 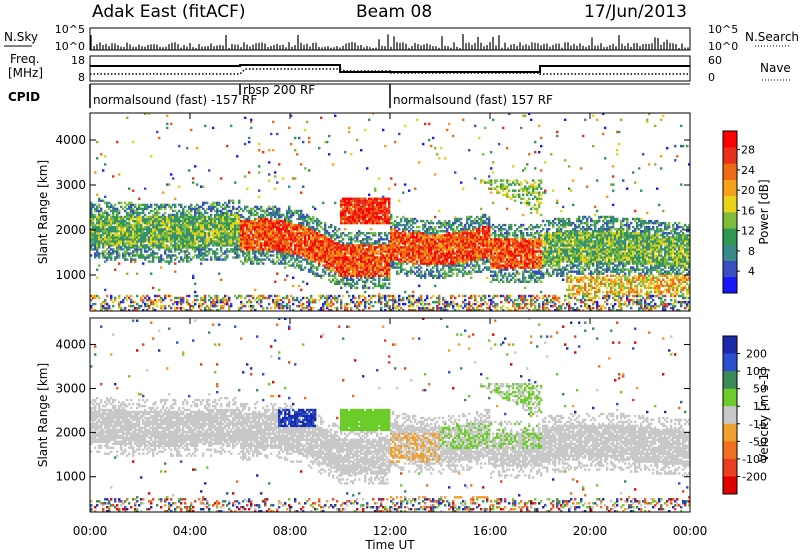 What do you see at coordinates (78, 60) in the screenshot?
I see `freq-tick-top: 18` at bounding box center [78, 60].